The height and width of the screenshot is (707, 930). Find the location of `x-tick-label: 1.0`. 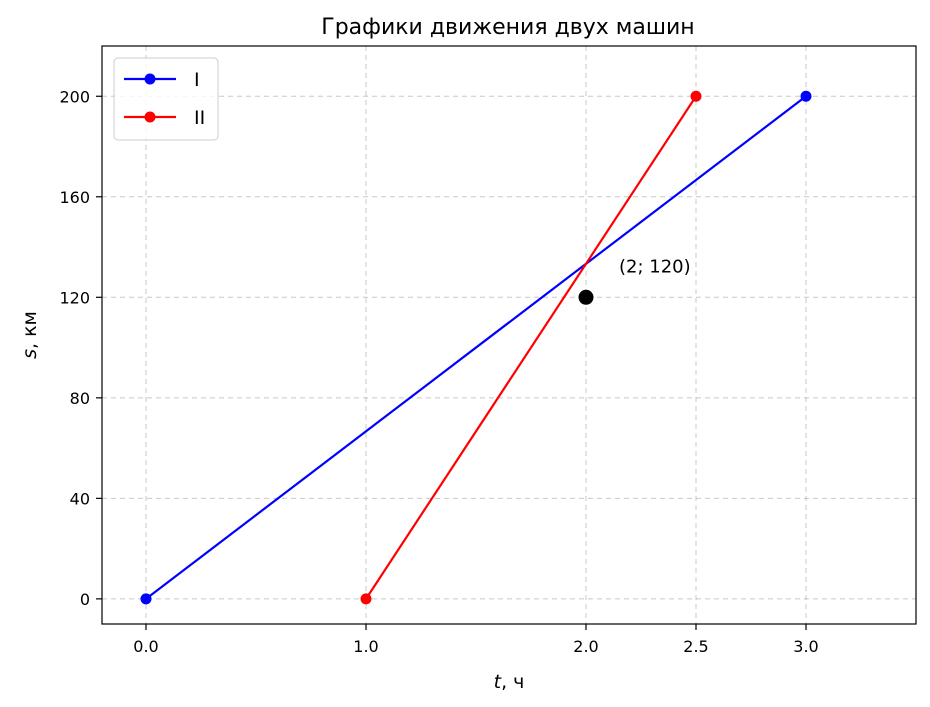

x-tick-label: 1.0 is located at coordinates (365, 646).